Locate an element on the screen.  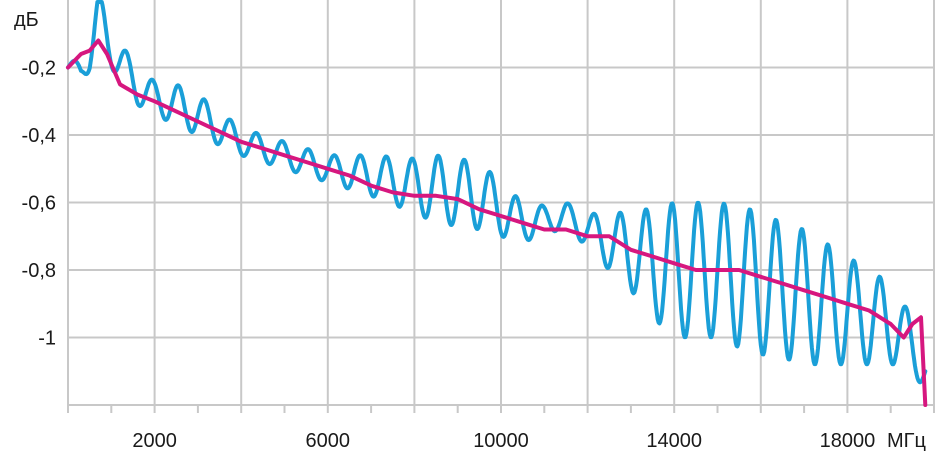
x-tick-label: 2000 is located at coordinates (154, 441).